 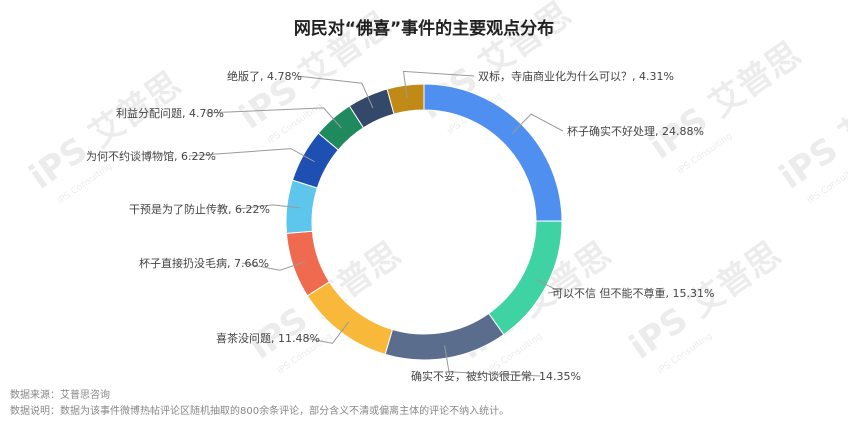 What do you see at coordinates (151, 156) in the screenshot?
I see `slice-label: 为何不约谈博物馆, 6.22%` at bounding box center [151, 156].